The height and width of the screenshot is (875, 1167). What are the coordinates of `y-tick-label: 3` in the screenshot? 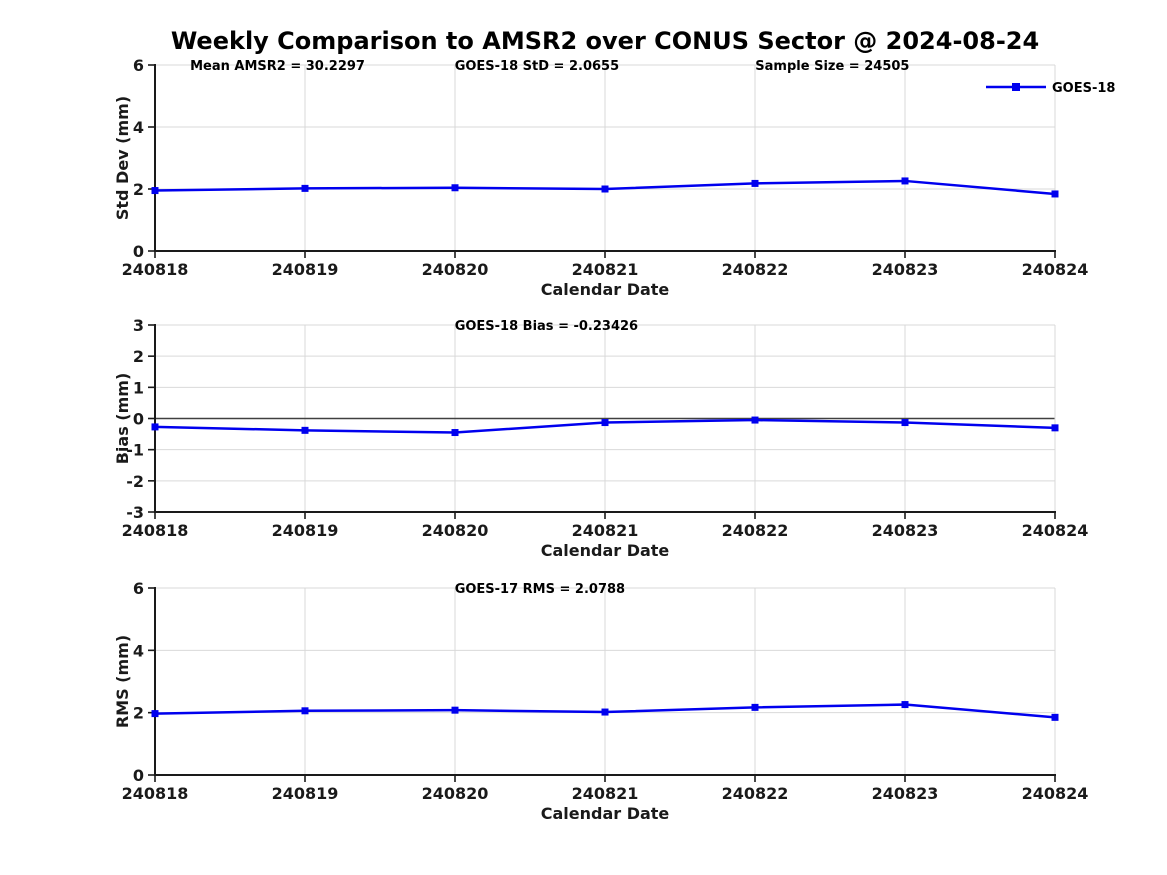 It's located at (138, 325).